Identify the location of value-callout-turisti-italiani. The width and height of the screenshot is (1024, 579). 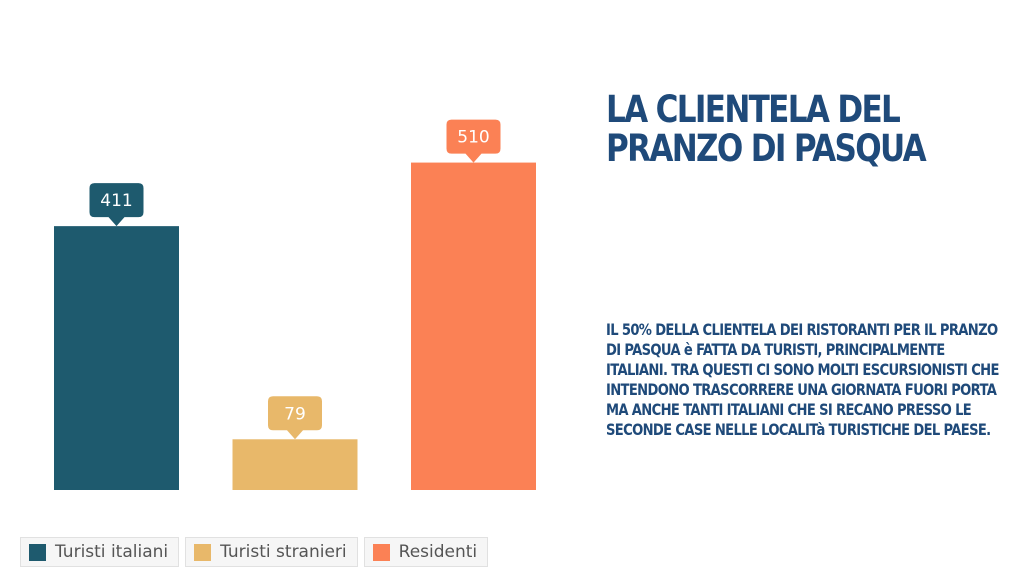
(116, 205).